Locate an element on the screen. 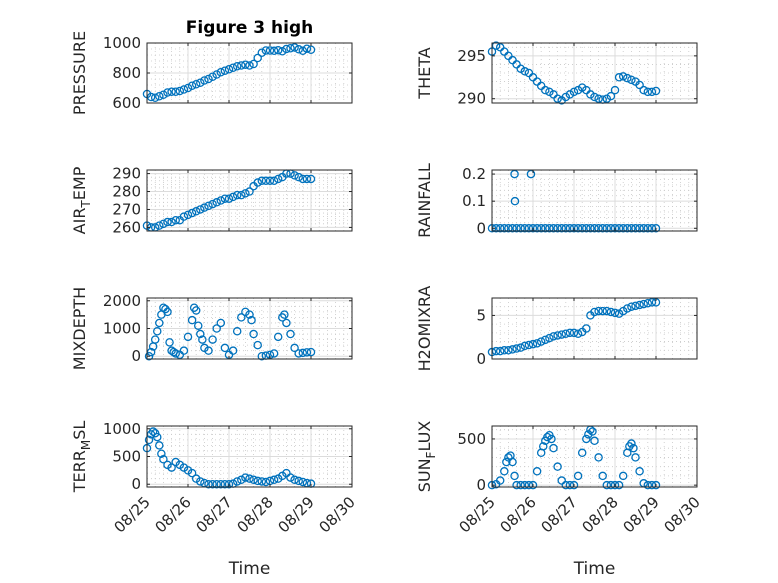 Image resolution: width=778 pixels, height=583 pixels. chart-5-axes-frame is located at coordinates (594, 328).